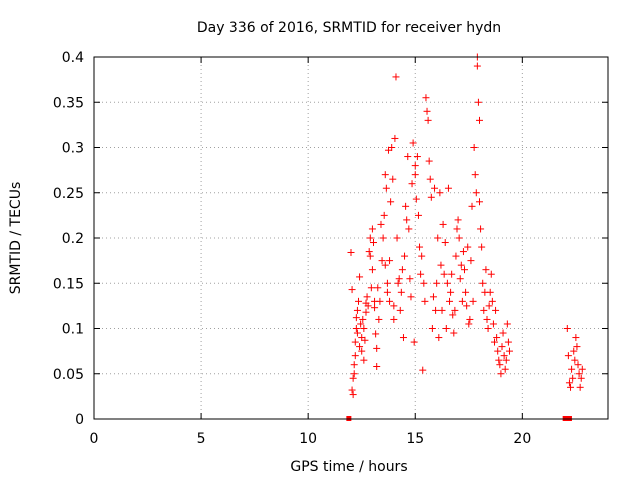  I want to click on x-tick-label: 5, so click(201, 439).